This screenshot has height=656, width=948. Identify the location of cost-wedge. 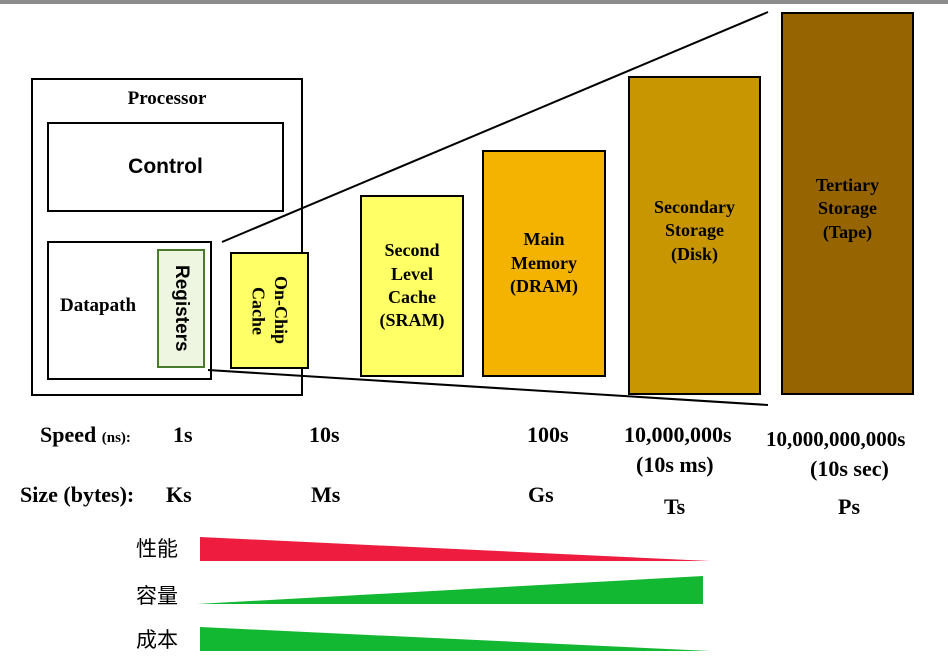
(455, 639).